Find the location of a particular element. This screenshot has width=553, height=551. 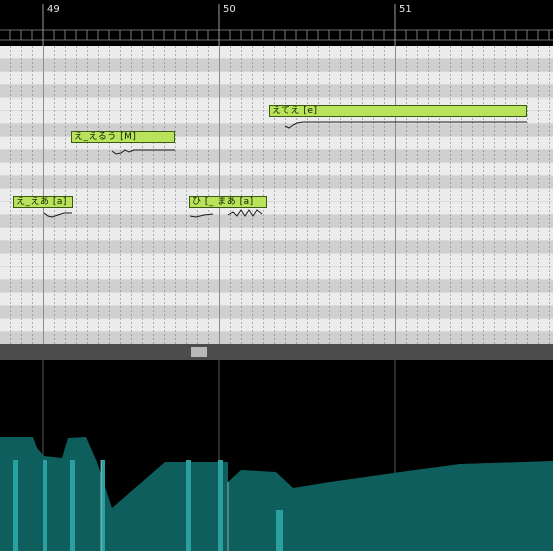

scroll-thumb is located at coordinates (199, 352).